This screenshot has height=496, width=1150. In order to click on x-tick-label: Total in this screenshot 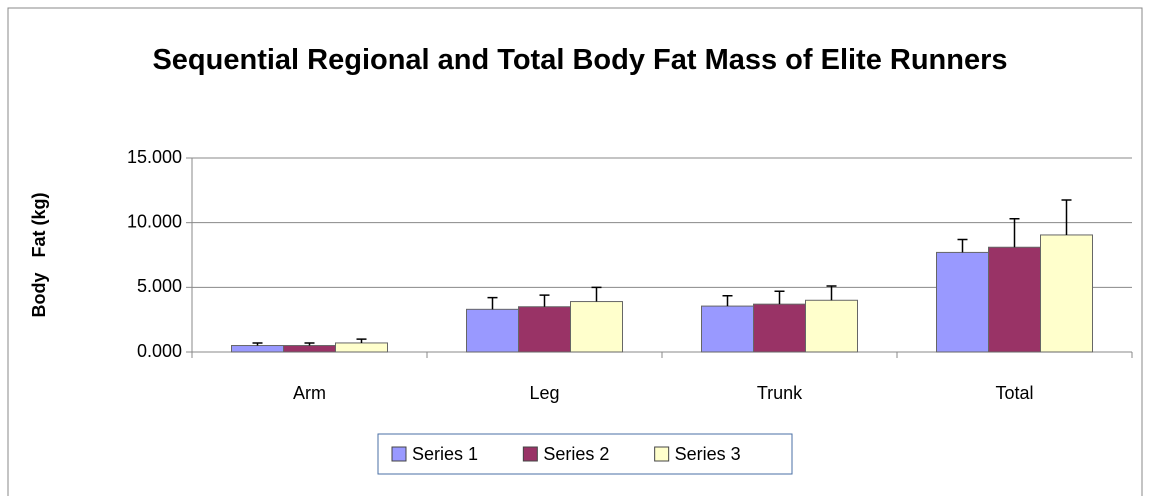, I will do `click(1014, 393)`.